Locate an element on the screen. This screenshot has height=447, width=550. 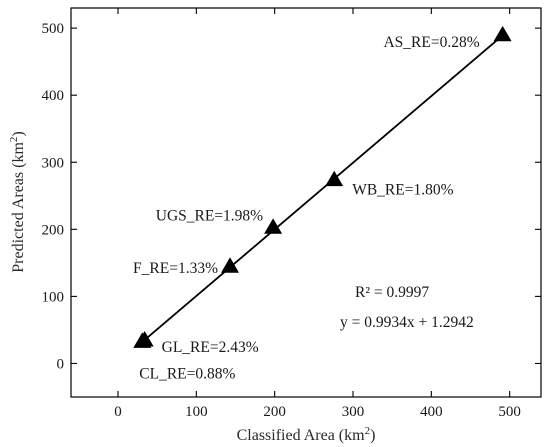
point-label: UGS_RE=1.98% is located at coordinates (209, 215).